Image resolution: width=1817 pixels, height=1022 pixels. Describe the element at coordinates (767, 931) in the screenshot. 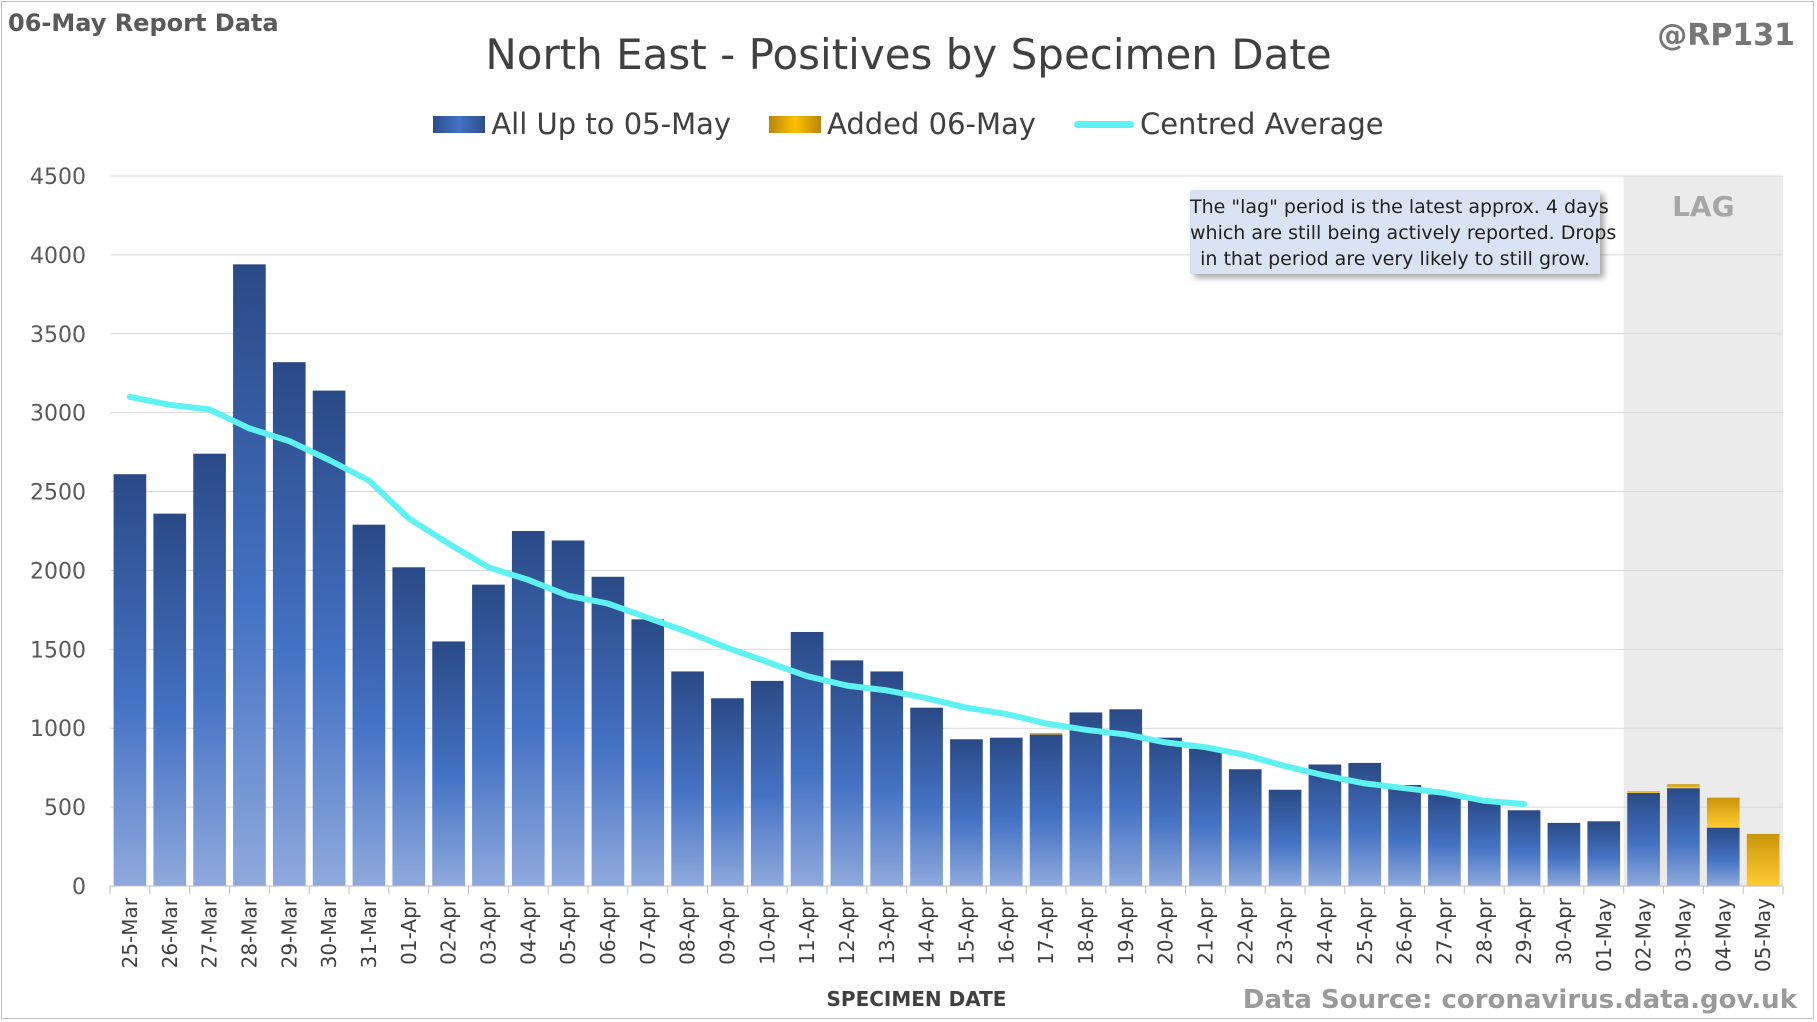

I see `x-tick-label: 10-Apr` at that location.